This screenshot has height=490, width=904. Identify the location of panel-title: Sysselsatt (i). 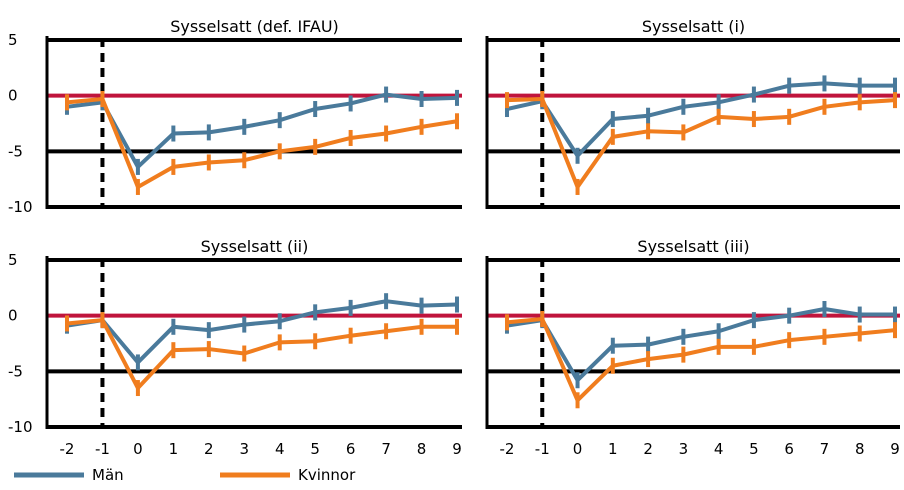
(693, 26).